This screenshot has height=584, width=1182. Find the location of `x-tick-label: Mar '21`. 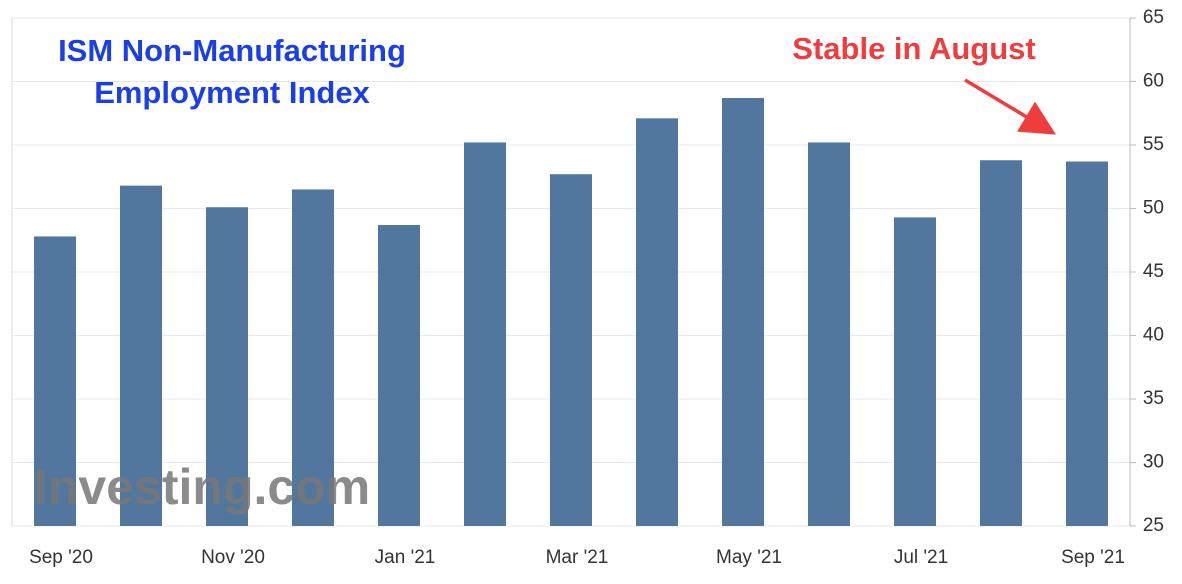

x-tick-label: Mar '21 is located at coordinates (577, 557).